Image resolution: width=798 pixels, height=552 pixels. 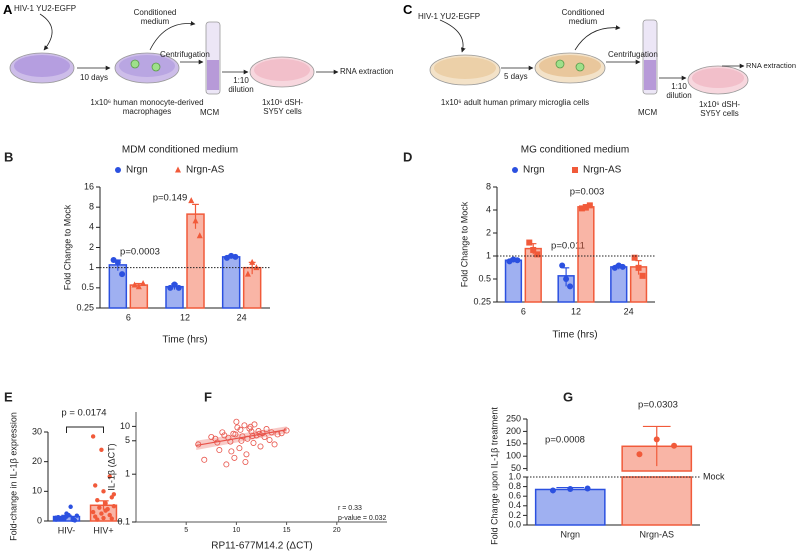 What do you see at coordinates (484, 278) in the screenshot?
I see `y-tick-label: 0.5` at bounding box center [484, 278].